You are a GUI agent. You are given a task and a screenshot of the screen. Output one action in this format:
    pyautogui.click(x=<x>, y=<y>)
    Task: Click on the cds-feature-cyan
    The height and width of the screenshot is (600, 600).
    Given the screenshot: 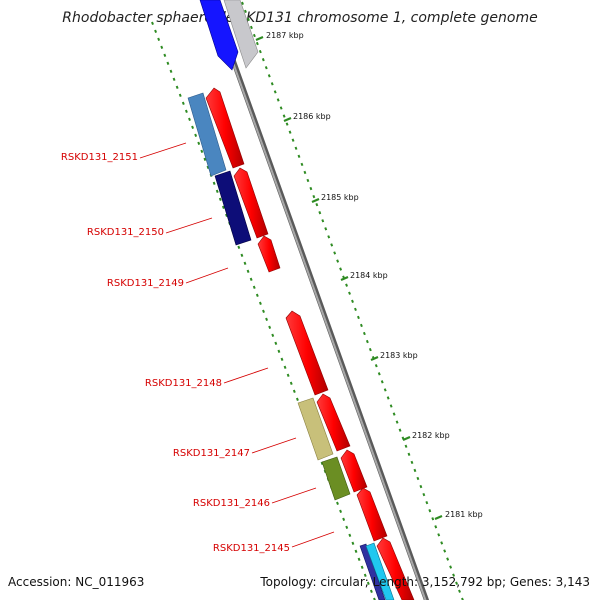 What is the action you would take?
    pyautogui.click(x=380, y=571)
    